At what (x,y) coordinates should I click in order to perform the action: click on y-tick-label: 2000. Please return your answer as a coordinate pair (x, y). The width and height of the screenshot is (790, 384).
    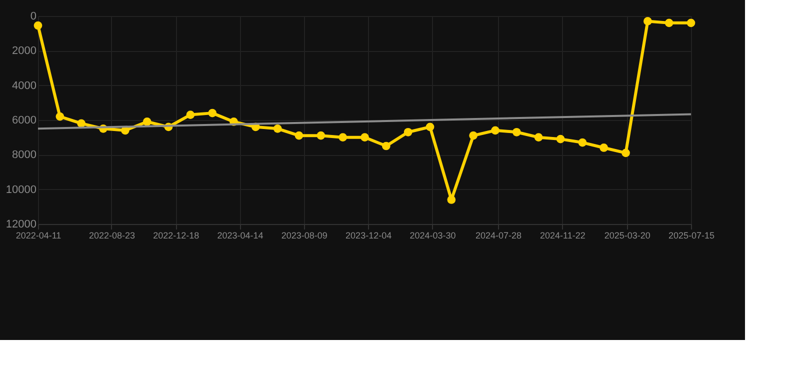
    Looking at the image, I should click on (24, 51).